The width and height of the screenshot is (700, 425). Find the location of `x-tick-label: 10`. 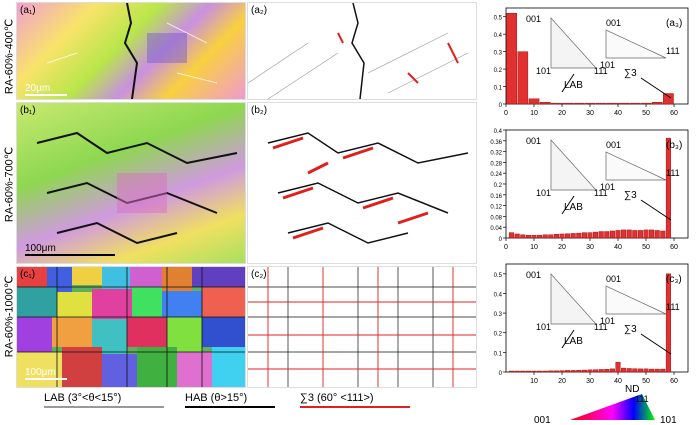

x-tick-label: 10 is located at coordinates (534, 381).